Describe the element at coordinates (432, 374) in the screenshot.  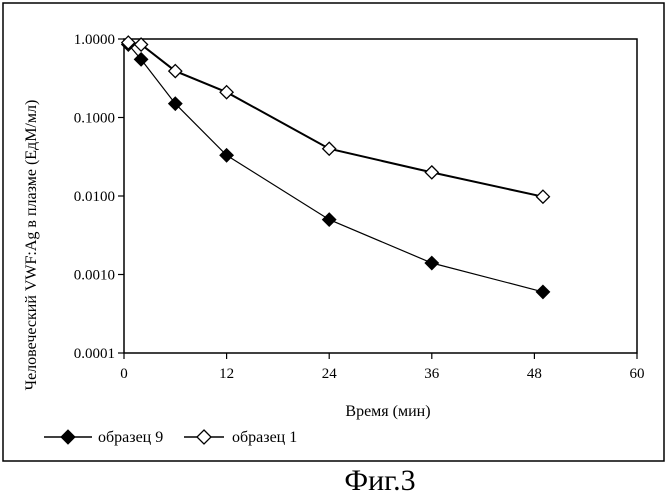
I see `x-tick-label: 36` at that location.